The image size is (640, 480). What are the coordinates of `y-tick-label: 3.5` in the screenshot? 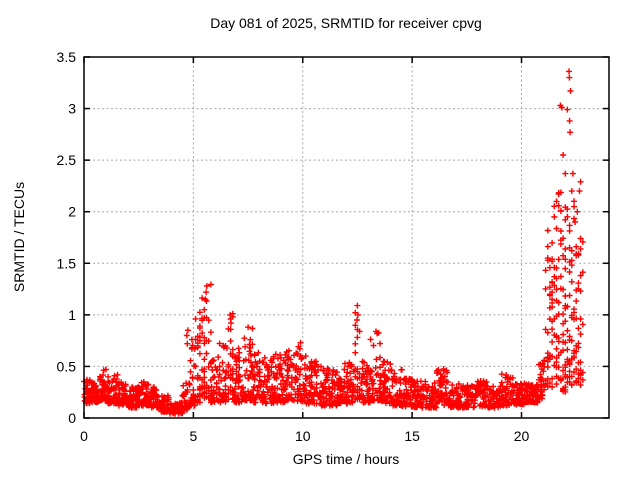 It's located at (67, 57).